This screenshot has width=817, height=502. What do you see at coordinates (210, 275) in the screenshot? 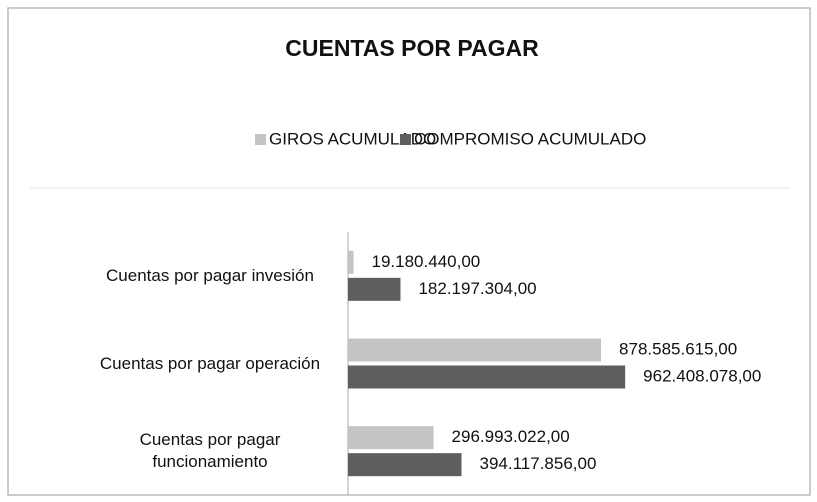
I see `category-label: Cuentas por pagar invesión` at bounding box center [210, 275].